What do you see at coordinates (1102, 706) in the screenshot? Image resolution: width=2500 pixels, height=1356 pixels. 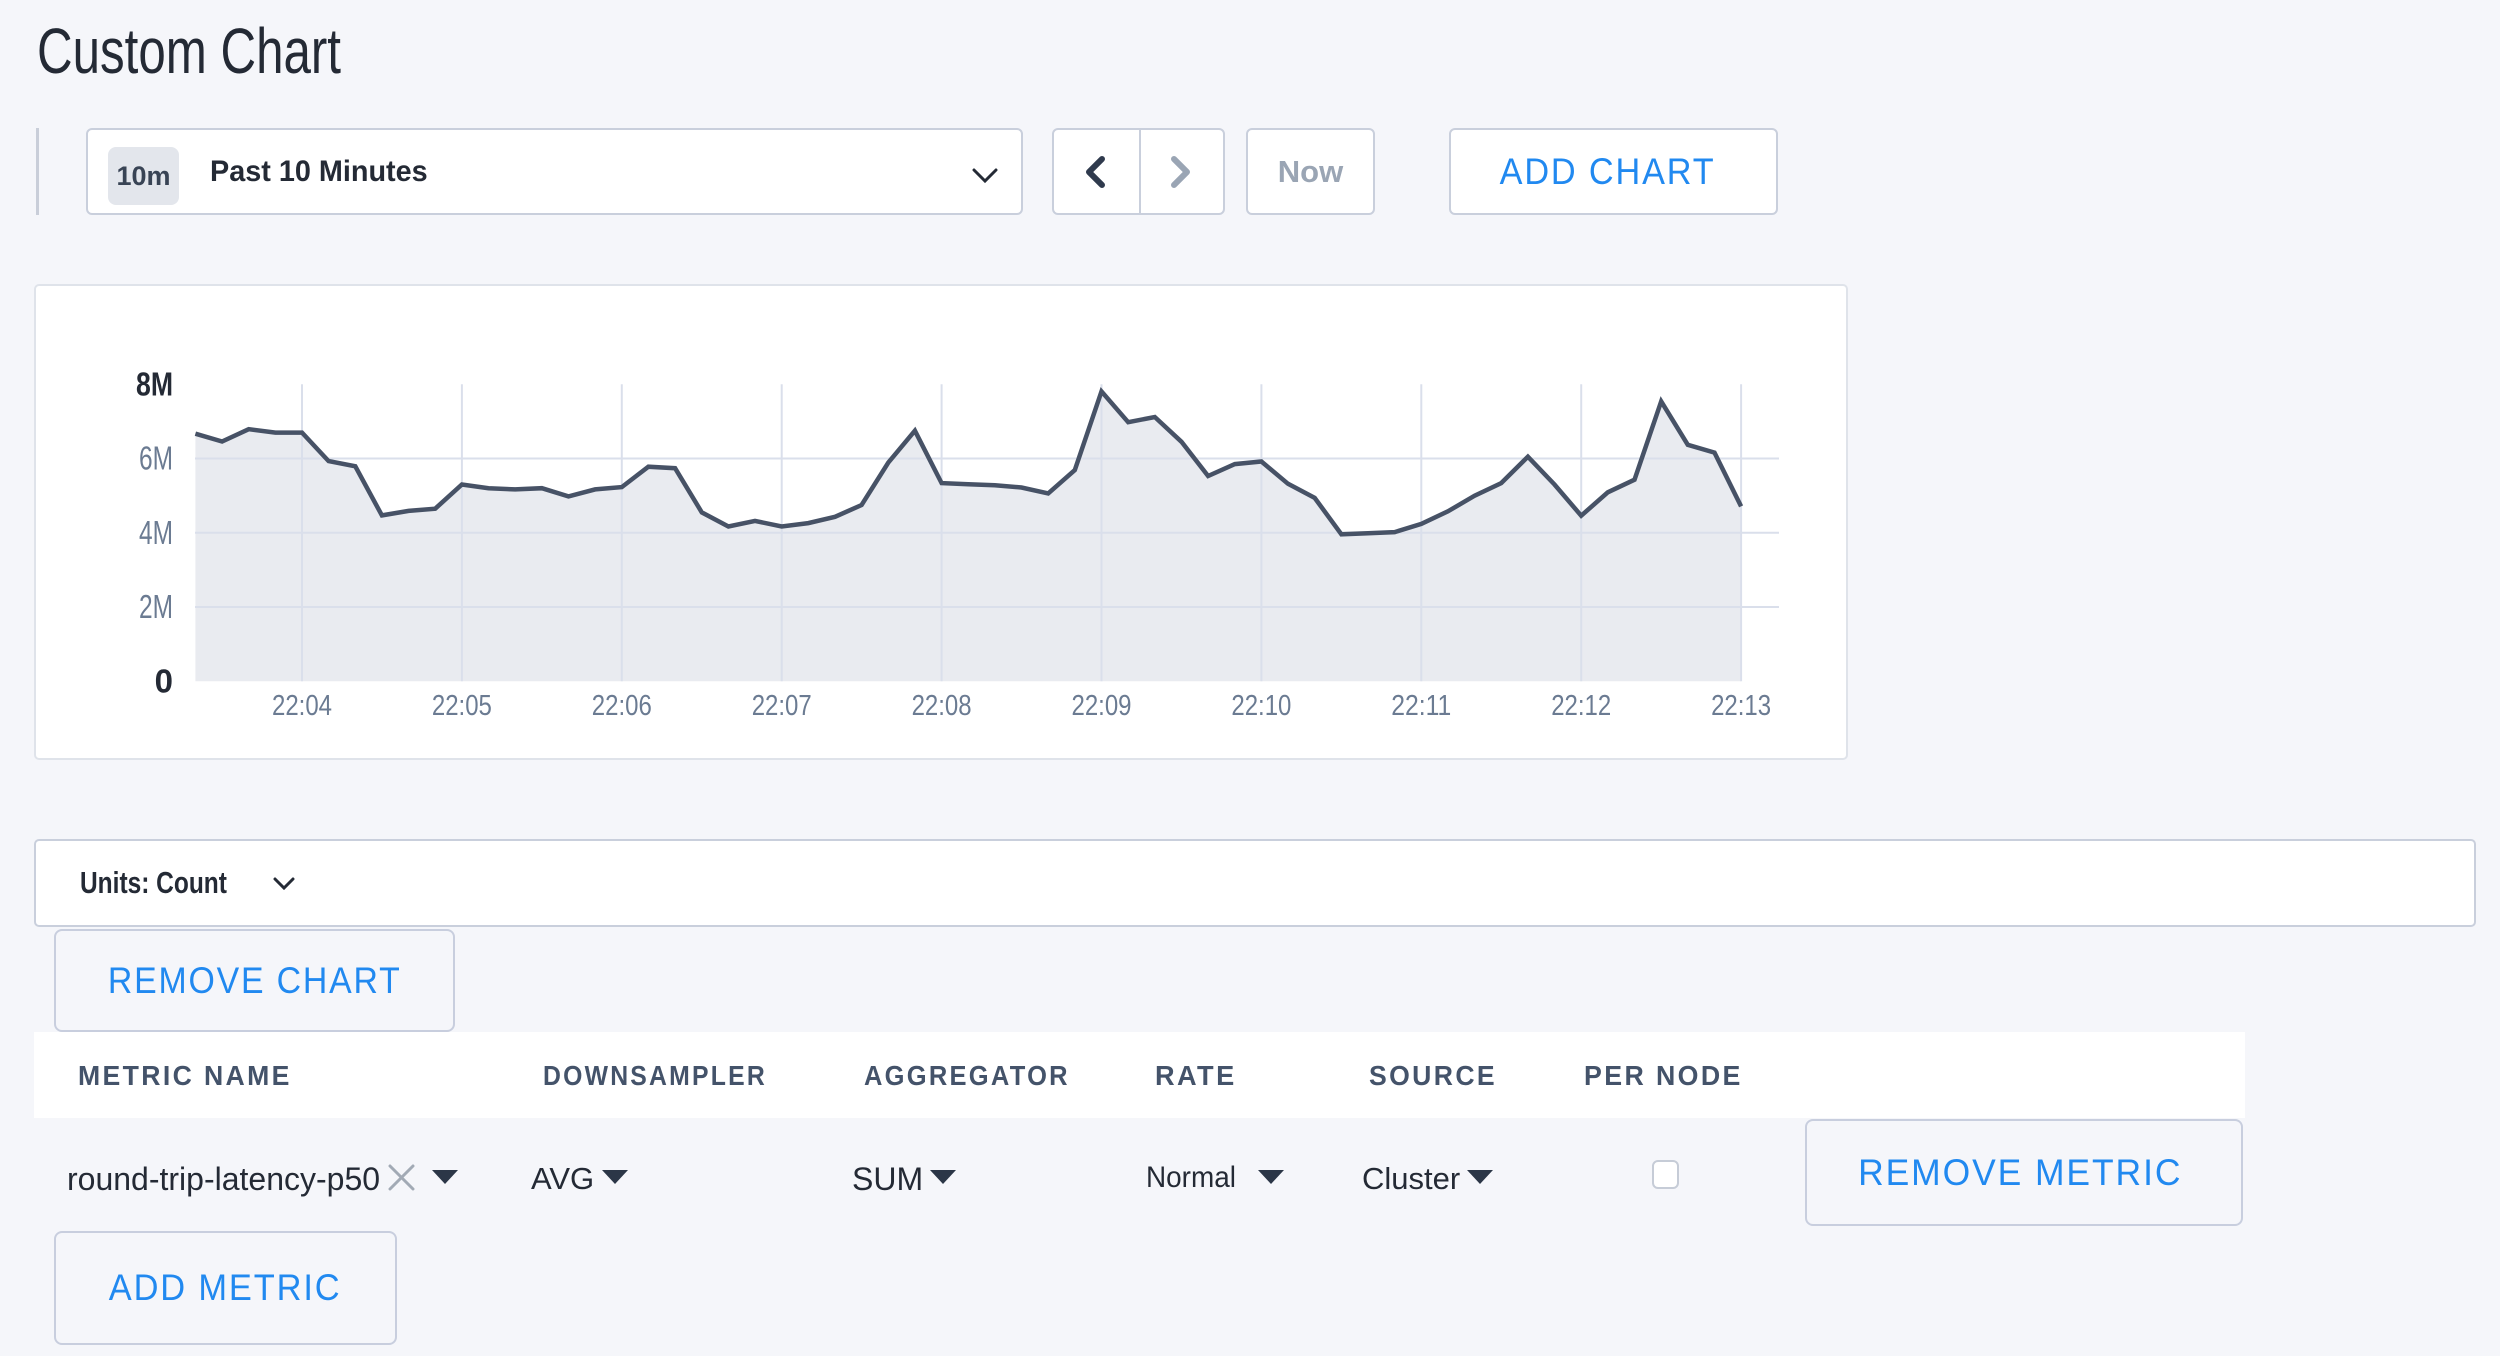 I see `svg-text: 22:09` at bounding box center [1102, 706].